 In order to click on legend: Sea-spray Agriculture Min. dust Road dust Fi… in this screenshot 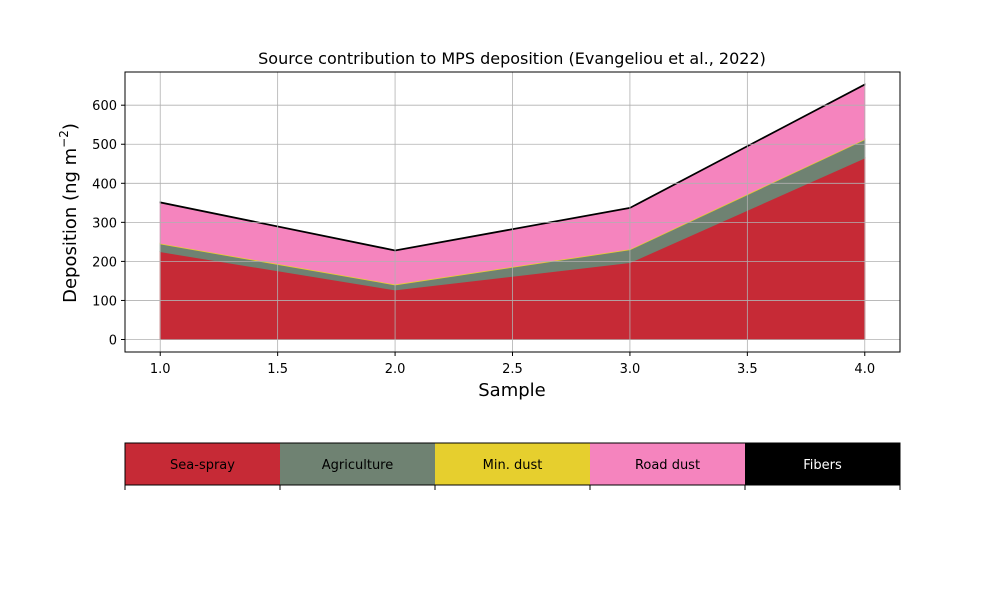, I will do `click(512, 466)`.